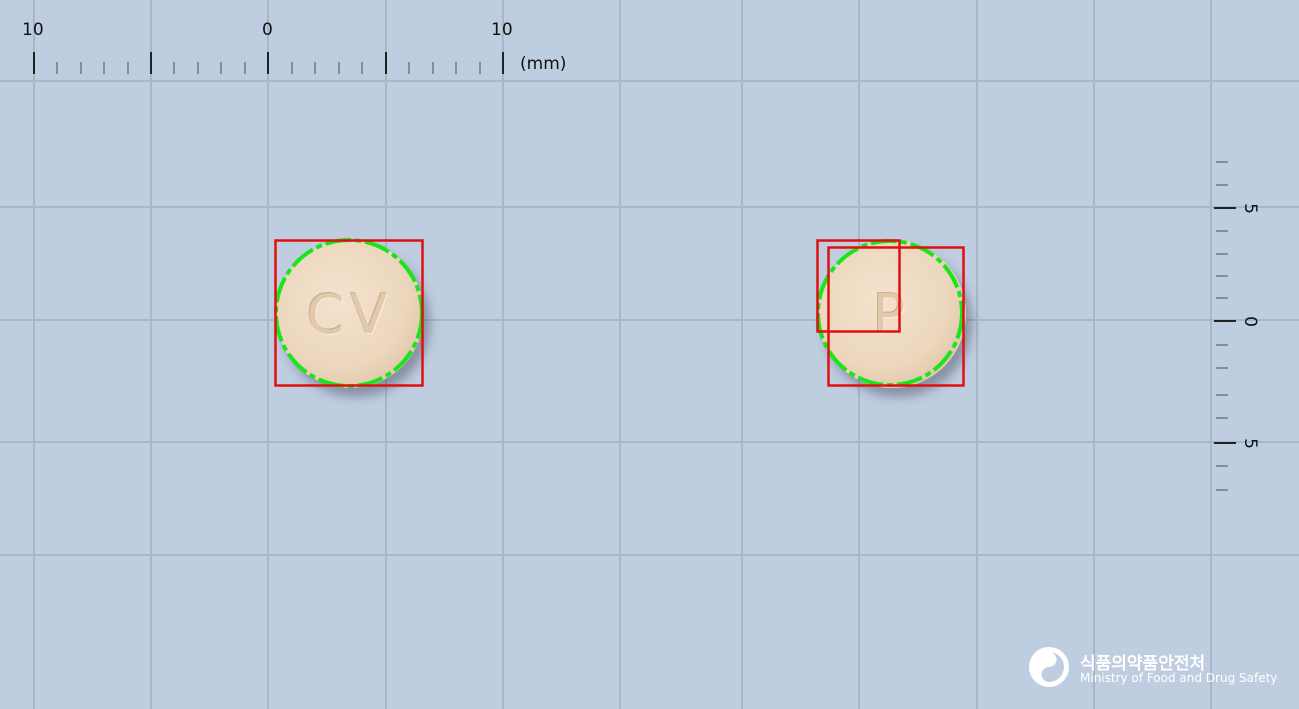  What do you see at coordinates (1179, 678) in the screenshot?
I see `logo-english-name: Ministry of Food and Drug Safety` at bounding box center [1179, 678].